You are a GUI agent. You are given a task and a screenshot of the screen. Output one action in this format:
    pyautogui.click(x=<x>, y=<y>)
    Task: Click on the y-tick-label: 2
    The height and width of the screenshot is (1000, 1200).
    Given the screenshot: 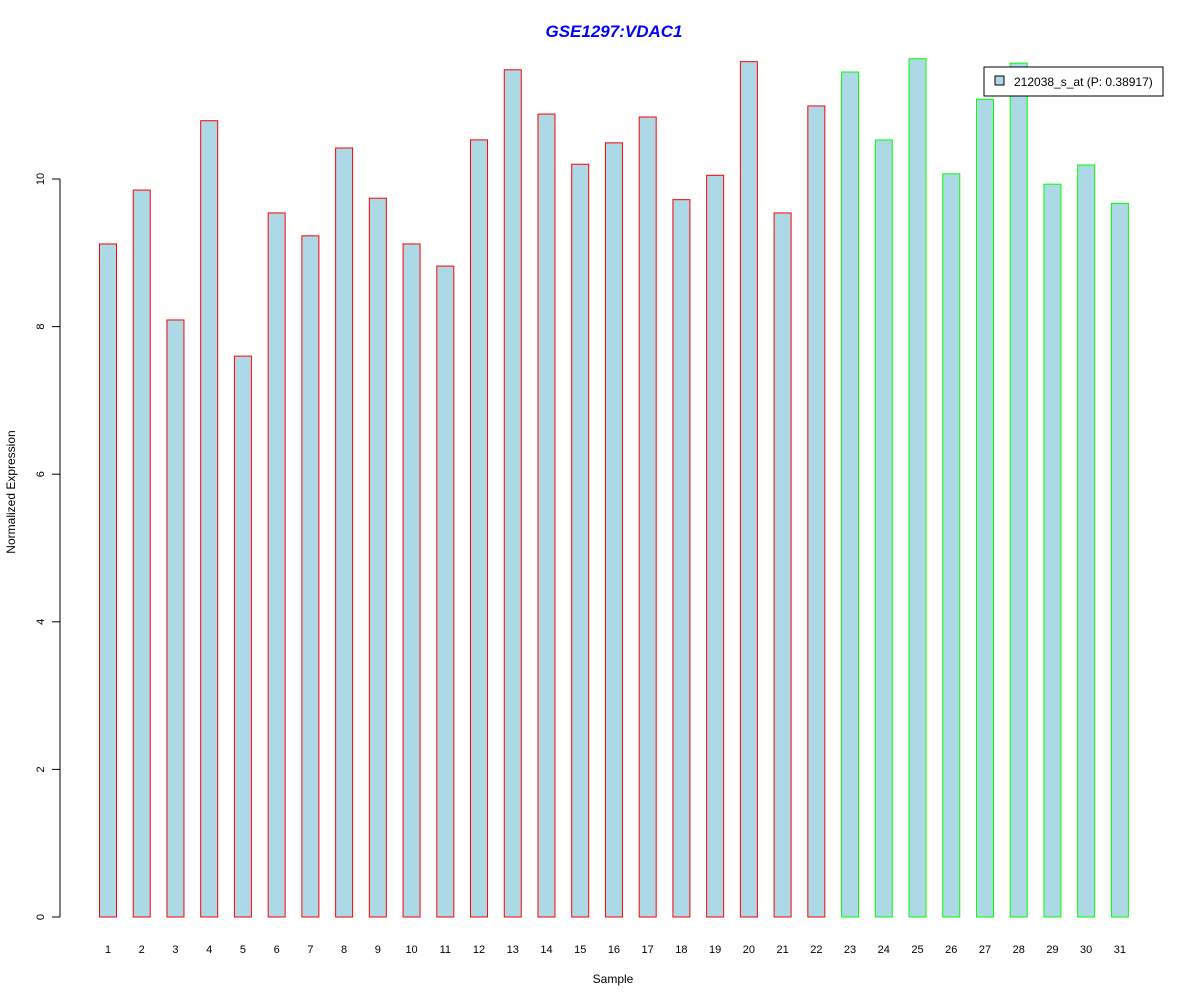 What is the action you would take?
    pyautogui.click(x=41, y=769)
    